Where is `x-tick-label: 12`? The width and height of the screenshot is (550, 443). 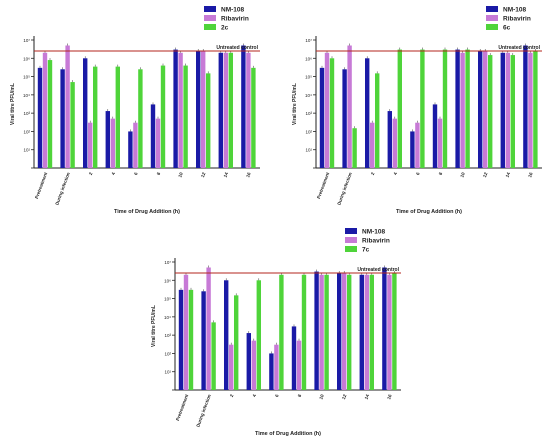 x-tick-label: 12 is located at coordinates (344, 396).